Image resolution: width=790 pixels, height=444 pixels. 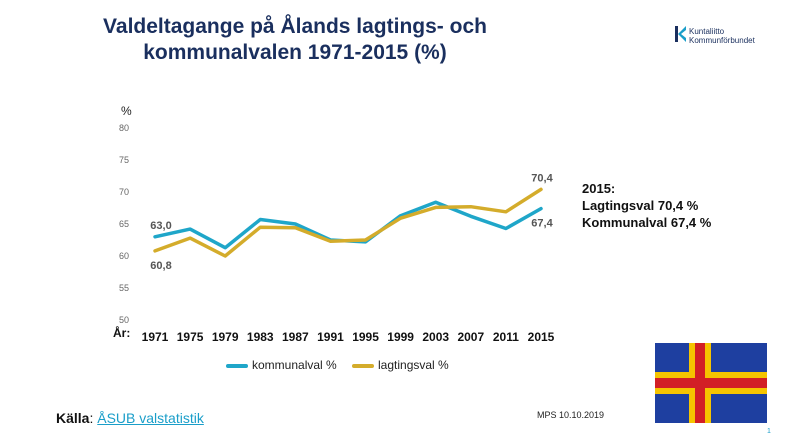 What do you see at coordinates (707, 31) in the screenshot?
I see `logo-text-line-1: Kuntaliitto` at bounding box center [707, 31].